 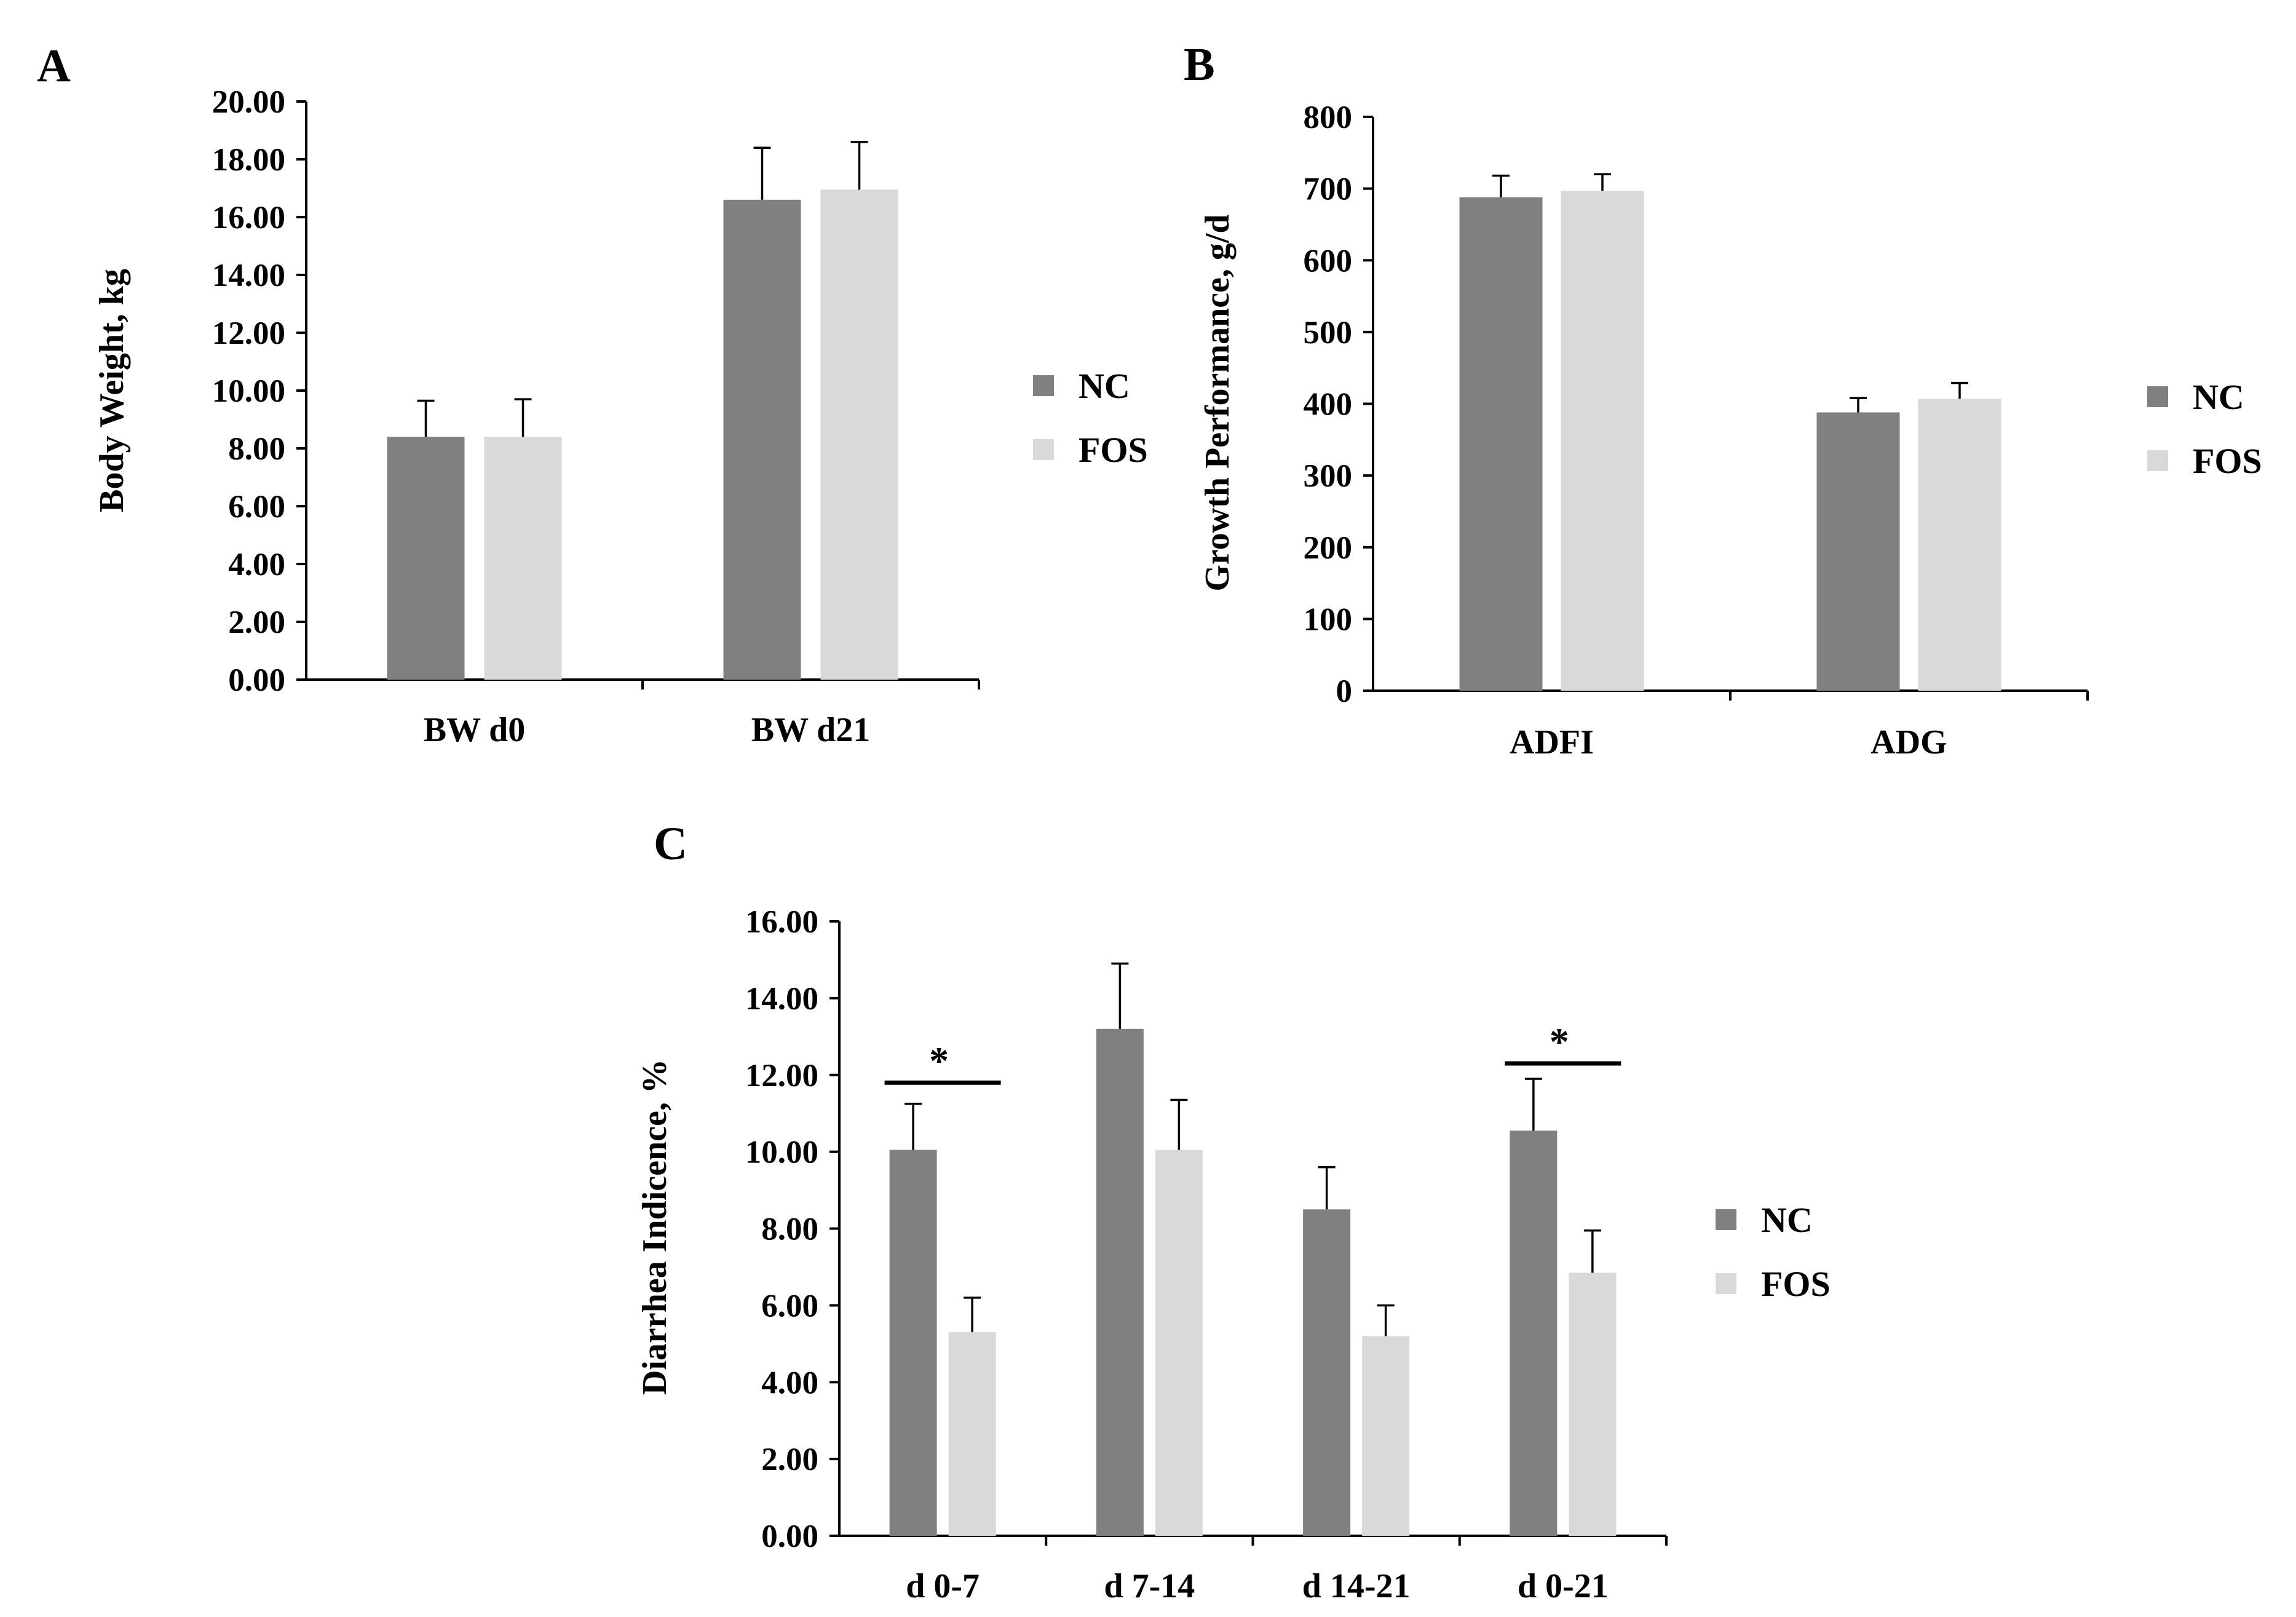 What do you see at coordinates (1328, 405) in the screenshot?
I see `panel-b-y-tick-label: 400` at bounding box center [1328, 405].